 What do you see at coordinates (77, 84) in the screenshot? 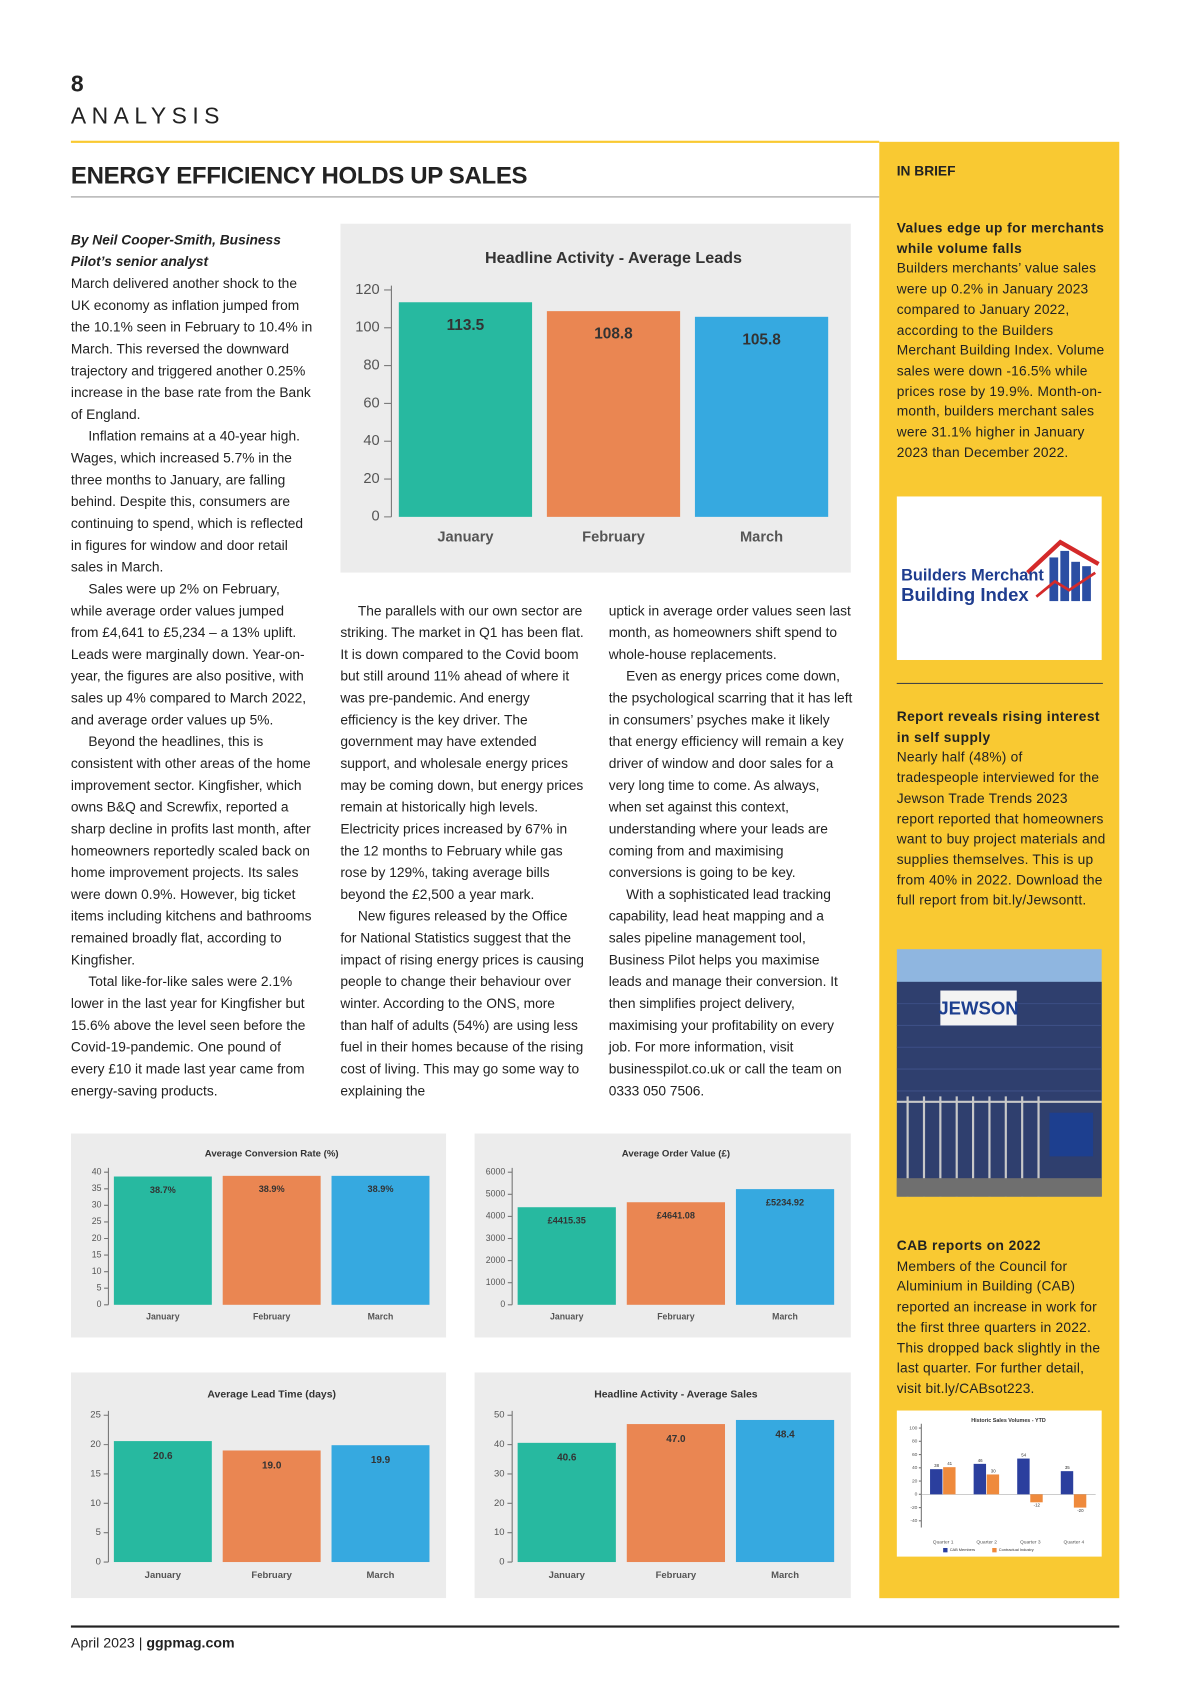
I see `page-number: 8` at bounding box center [77, 84].